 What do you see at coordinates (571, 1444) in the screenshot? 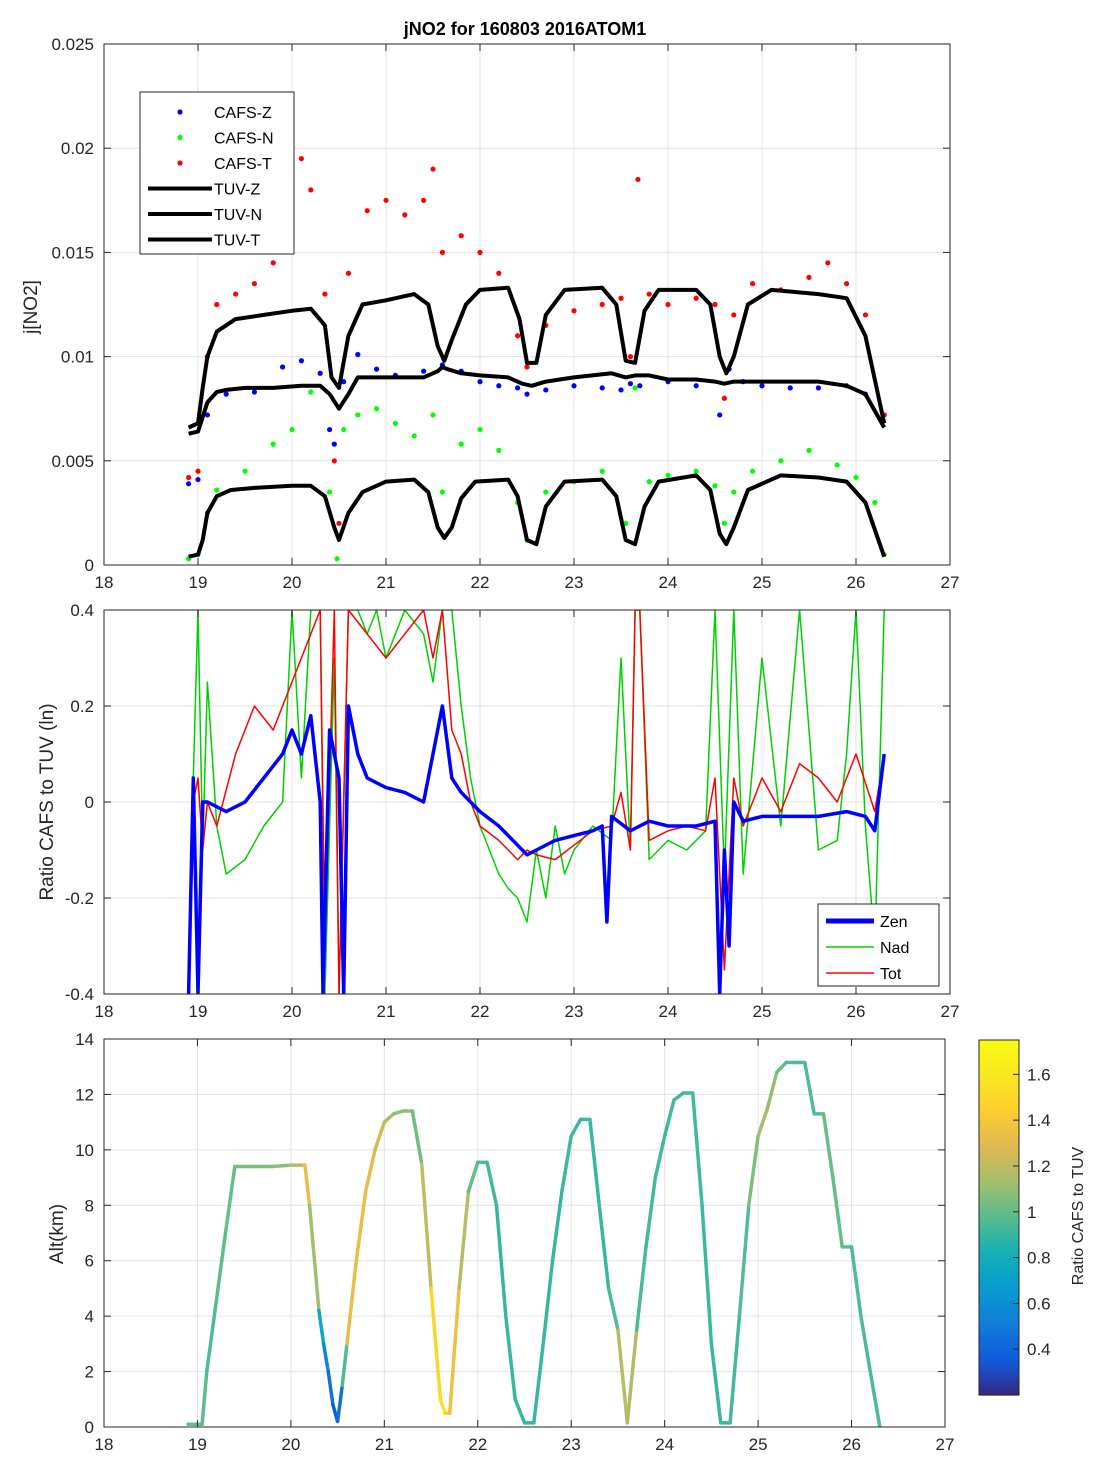
I see `x-tick-label: 23` at bounding box center [571, 1444].